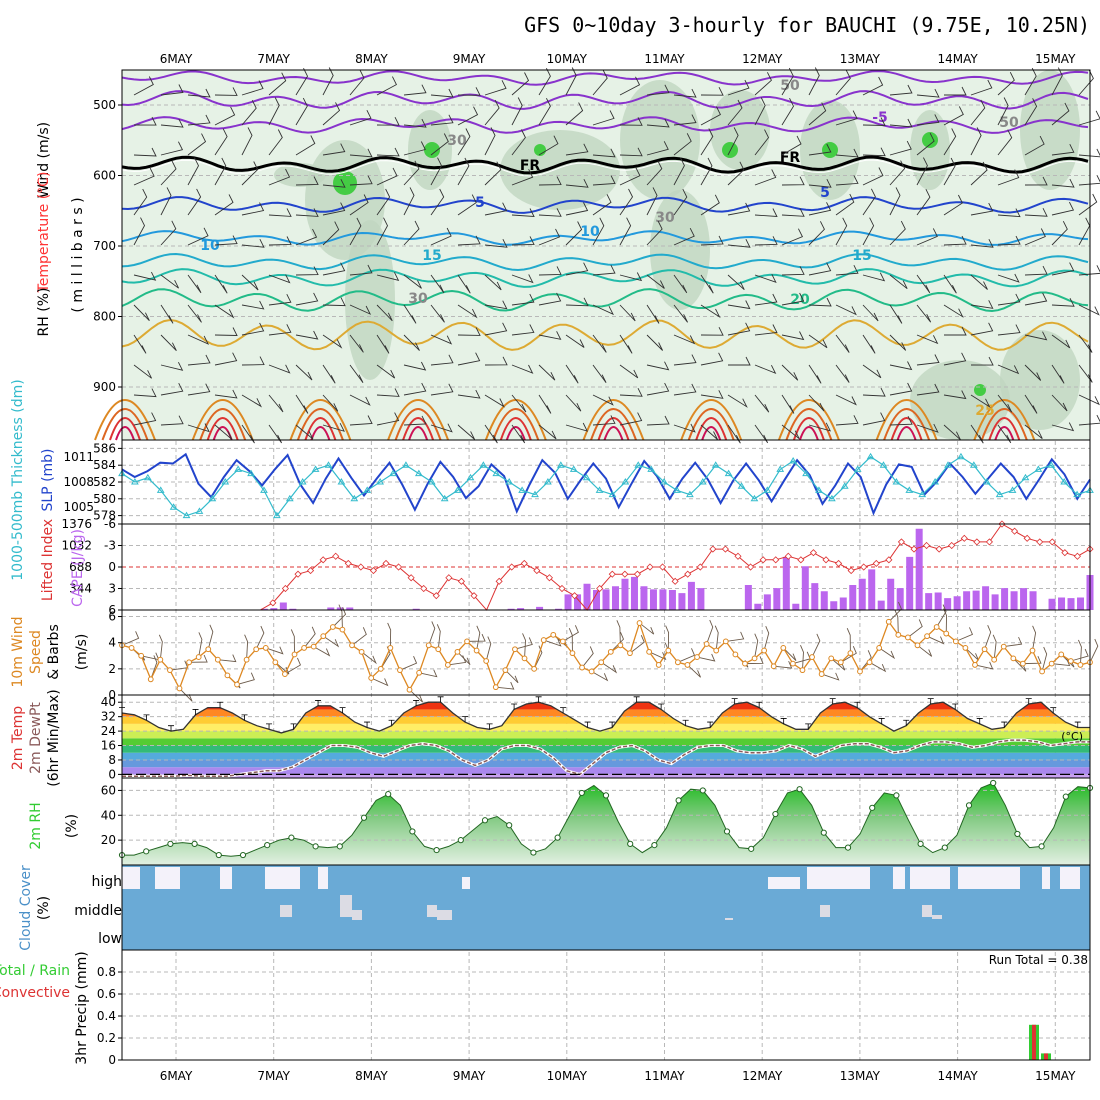 The image size is (1100, 1100). Describe the element at coordinates (106, 994) in the screenshot. I see `ytick-label: 0.6` at that location.